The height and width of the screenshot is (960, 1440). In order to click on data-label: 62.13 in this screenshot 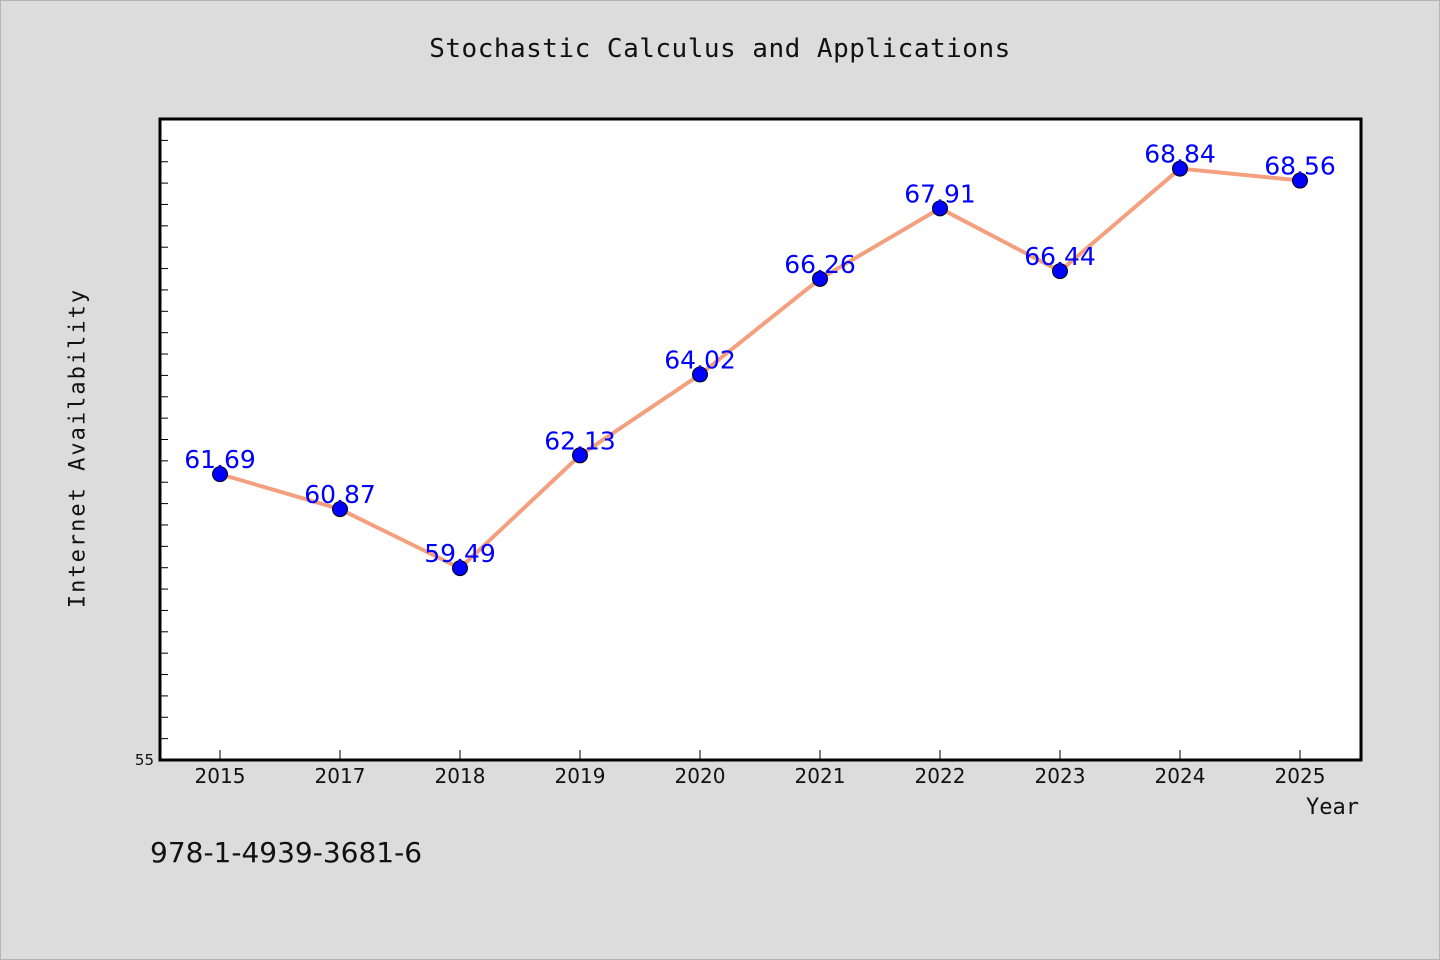, I will do `click(580, 440)`.